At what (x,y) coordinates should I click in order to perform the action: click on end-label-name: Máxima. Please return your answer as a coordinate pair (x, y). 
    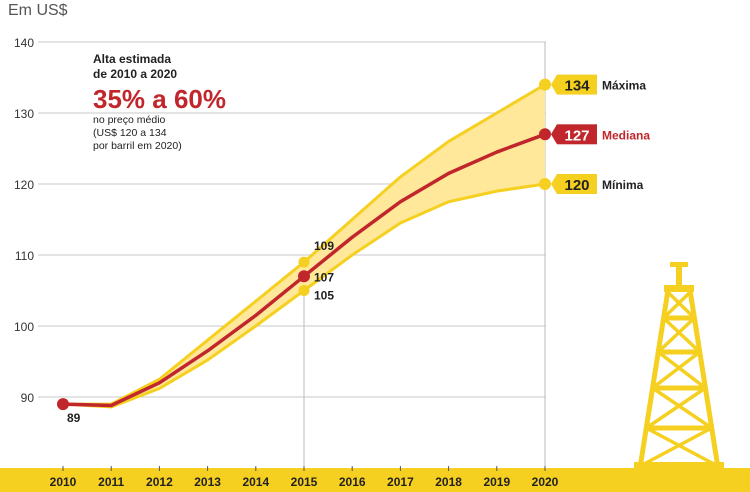
    Looking at the image, I should click on (624, 86).